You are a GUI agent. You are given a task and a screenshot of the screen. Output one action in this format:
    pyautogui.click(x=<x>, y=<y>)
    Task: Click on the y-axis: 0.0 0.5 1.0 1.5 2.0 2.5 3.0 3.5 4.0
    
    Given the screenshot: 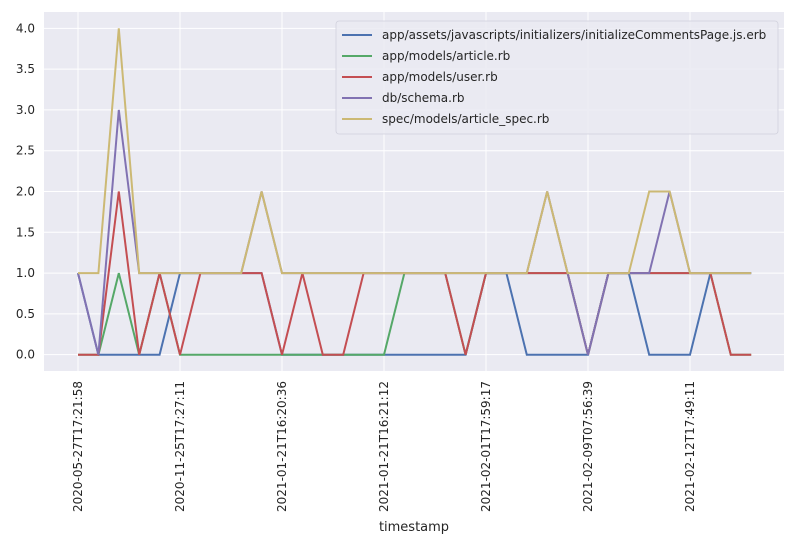 What is the action you would take?
    pyautogui.click(x=25, y=191)
    